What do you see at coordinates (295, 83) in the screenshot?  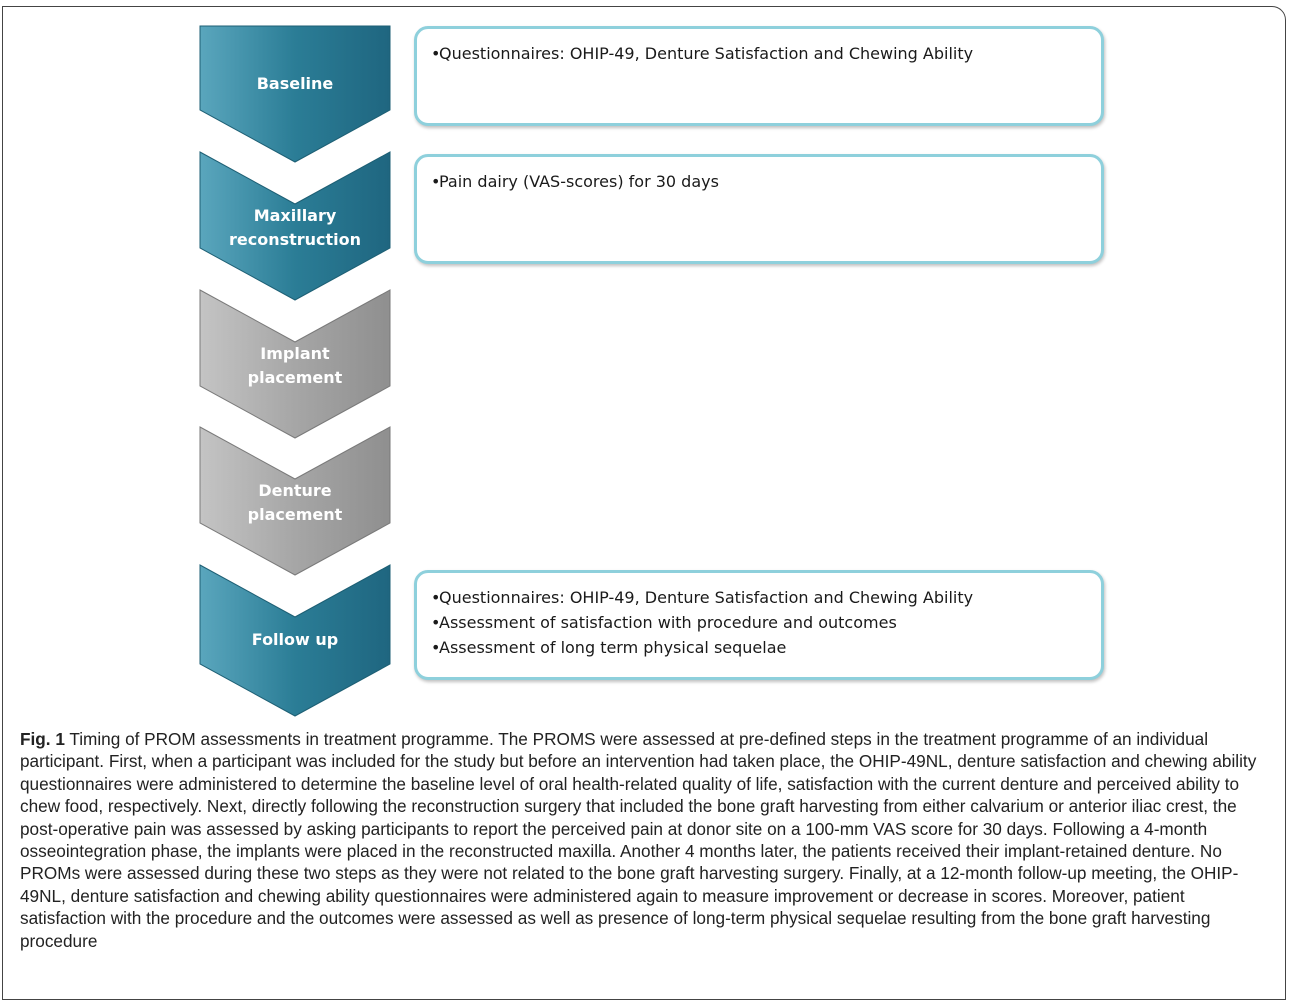 I see `step-label-baseline: Baseline` at bounding box center [295, 83].